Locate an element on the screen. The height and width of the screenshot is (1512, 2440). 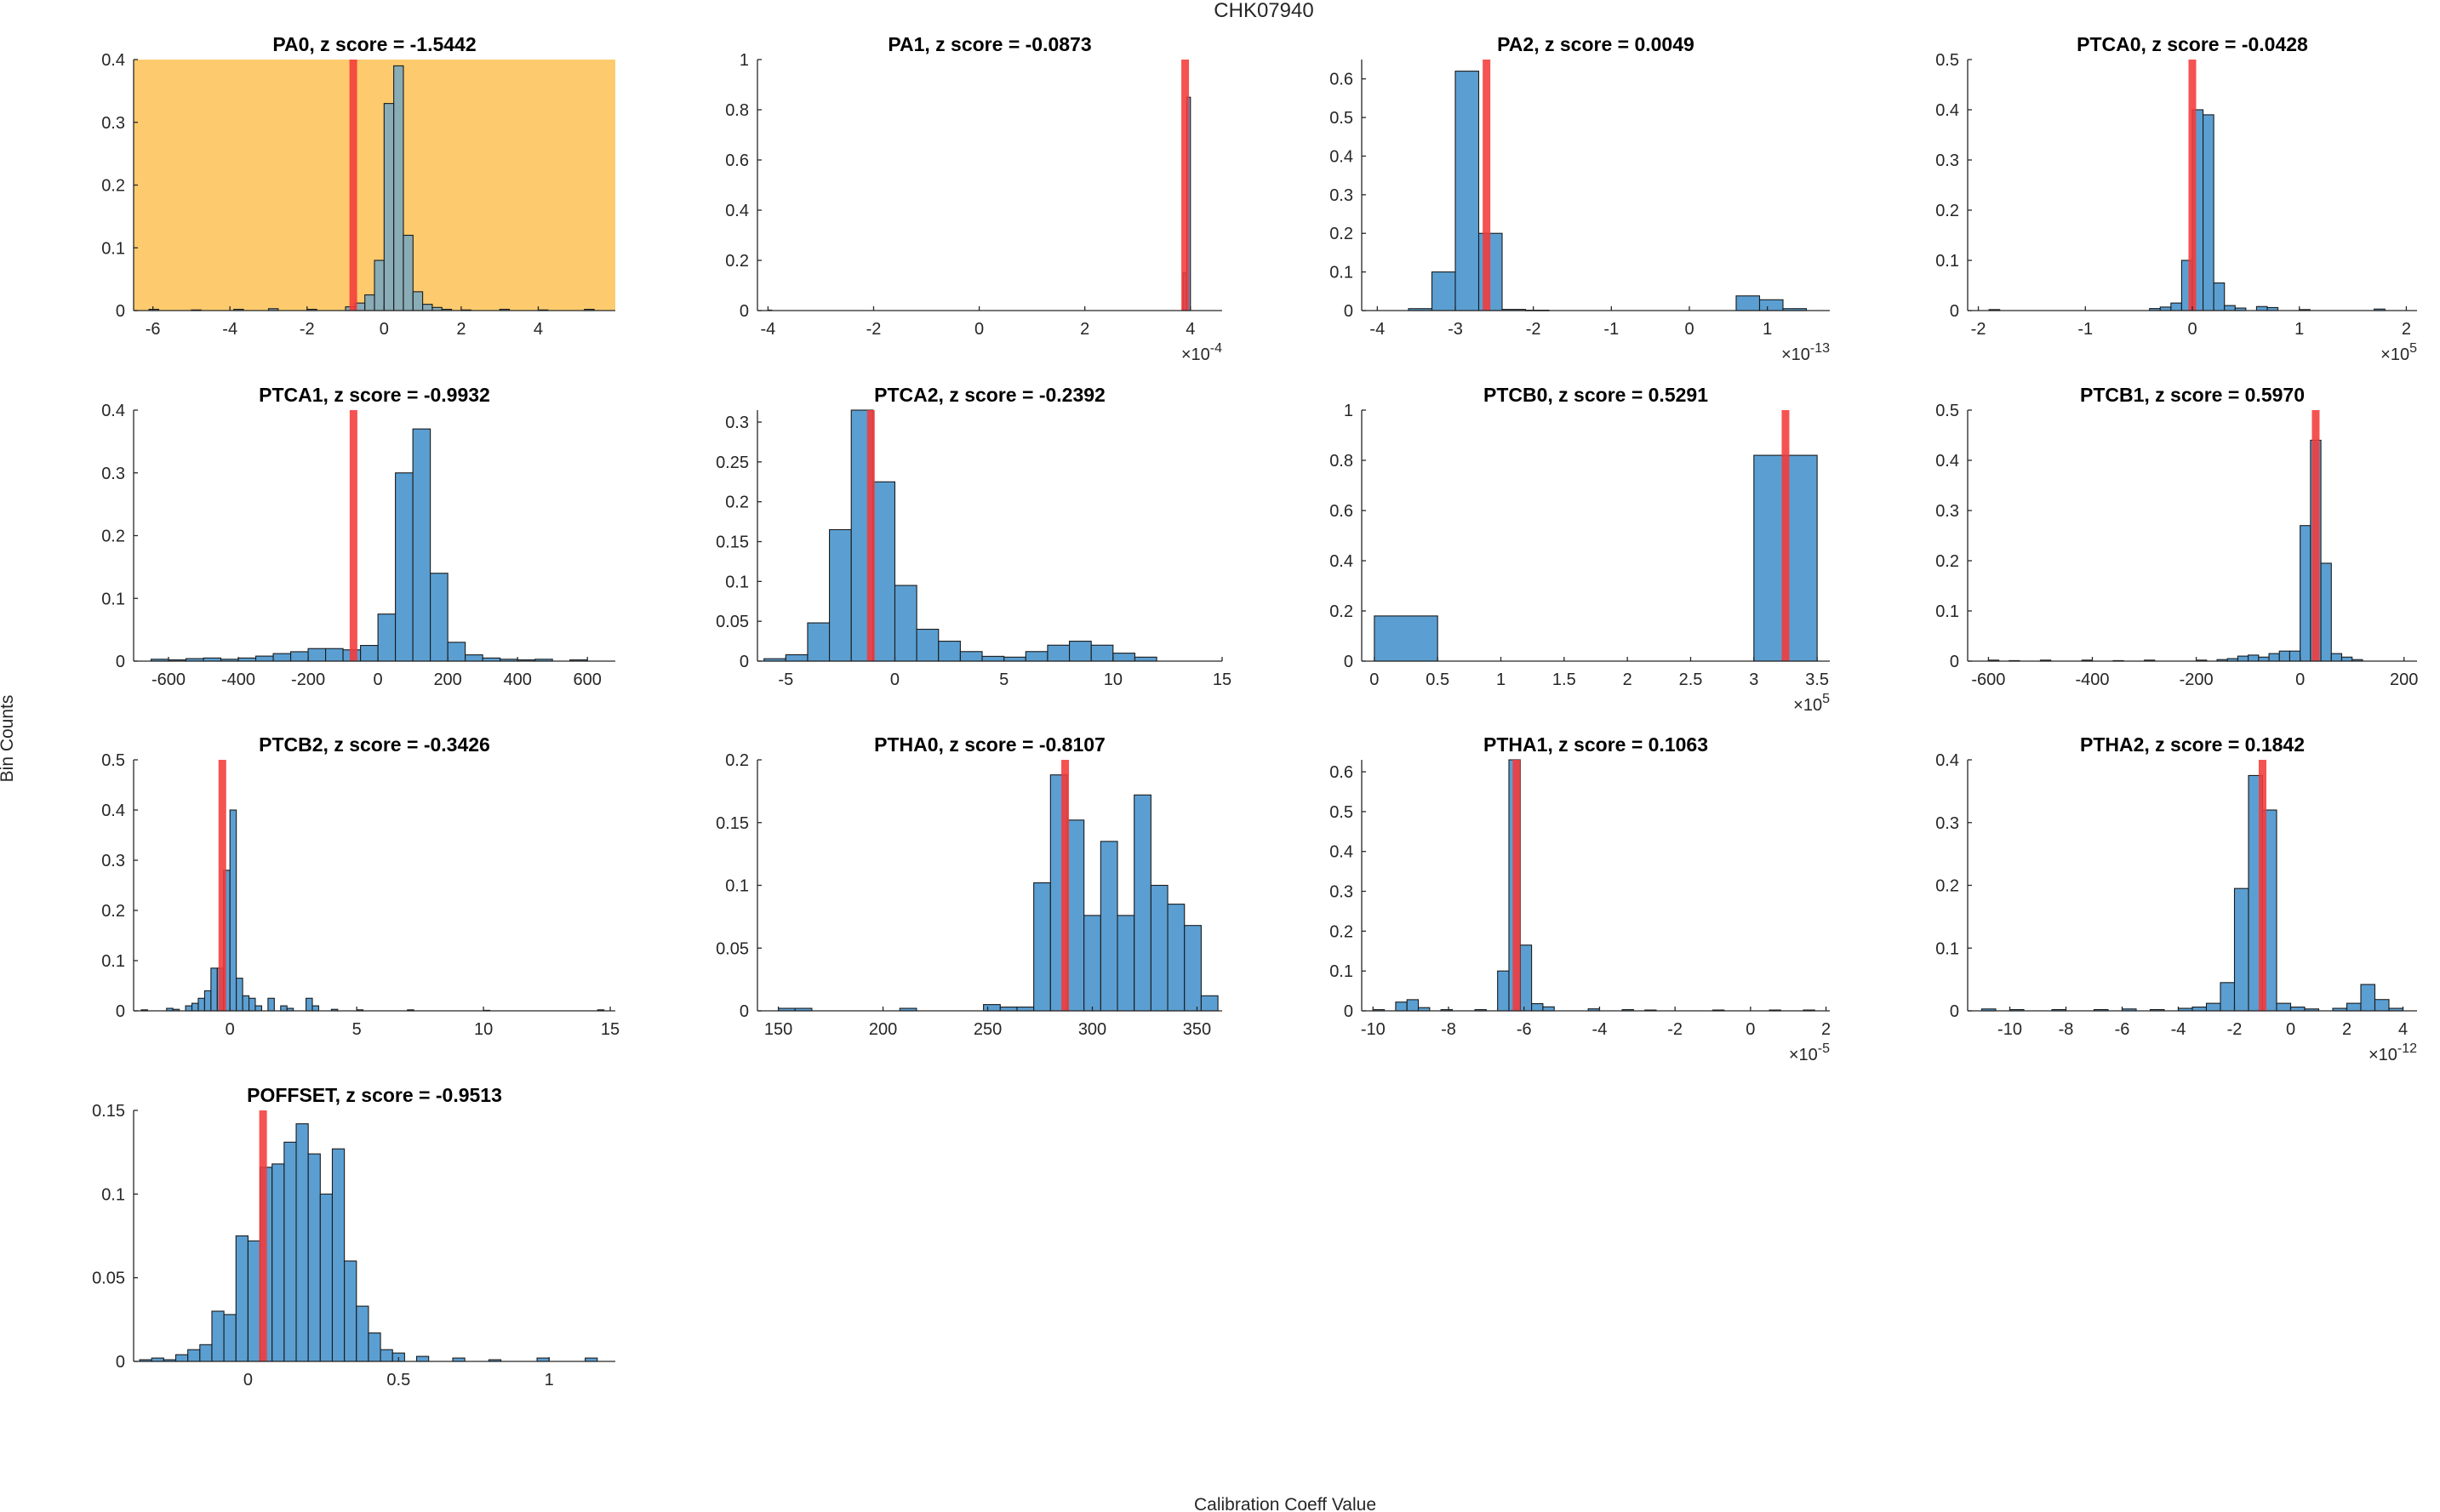
y-tick-label: 0.8 is located at coordinates (737, 110).